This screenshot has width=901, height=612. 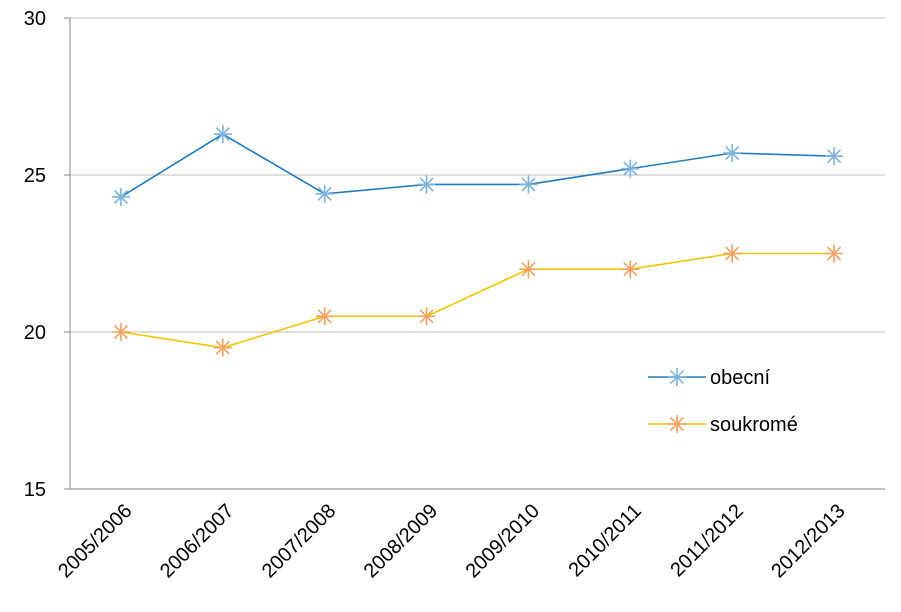 I want to click on x-tick-label: 2006/2007, so click(x=197, y=541).